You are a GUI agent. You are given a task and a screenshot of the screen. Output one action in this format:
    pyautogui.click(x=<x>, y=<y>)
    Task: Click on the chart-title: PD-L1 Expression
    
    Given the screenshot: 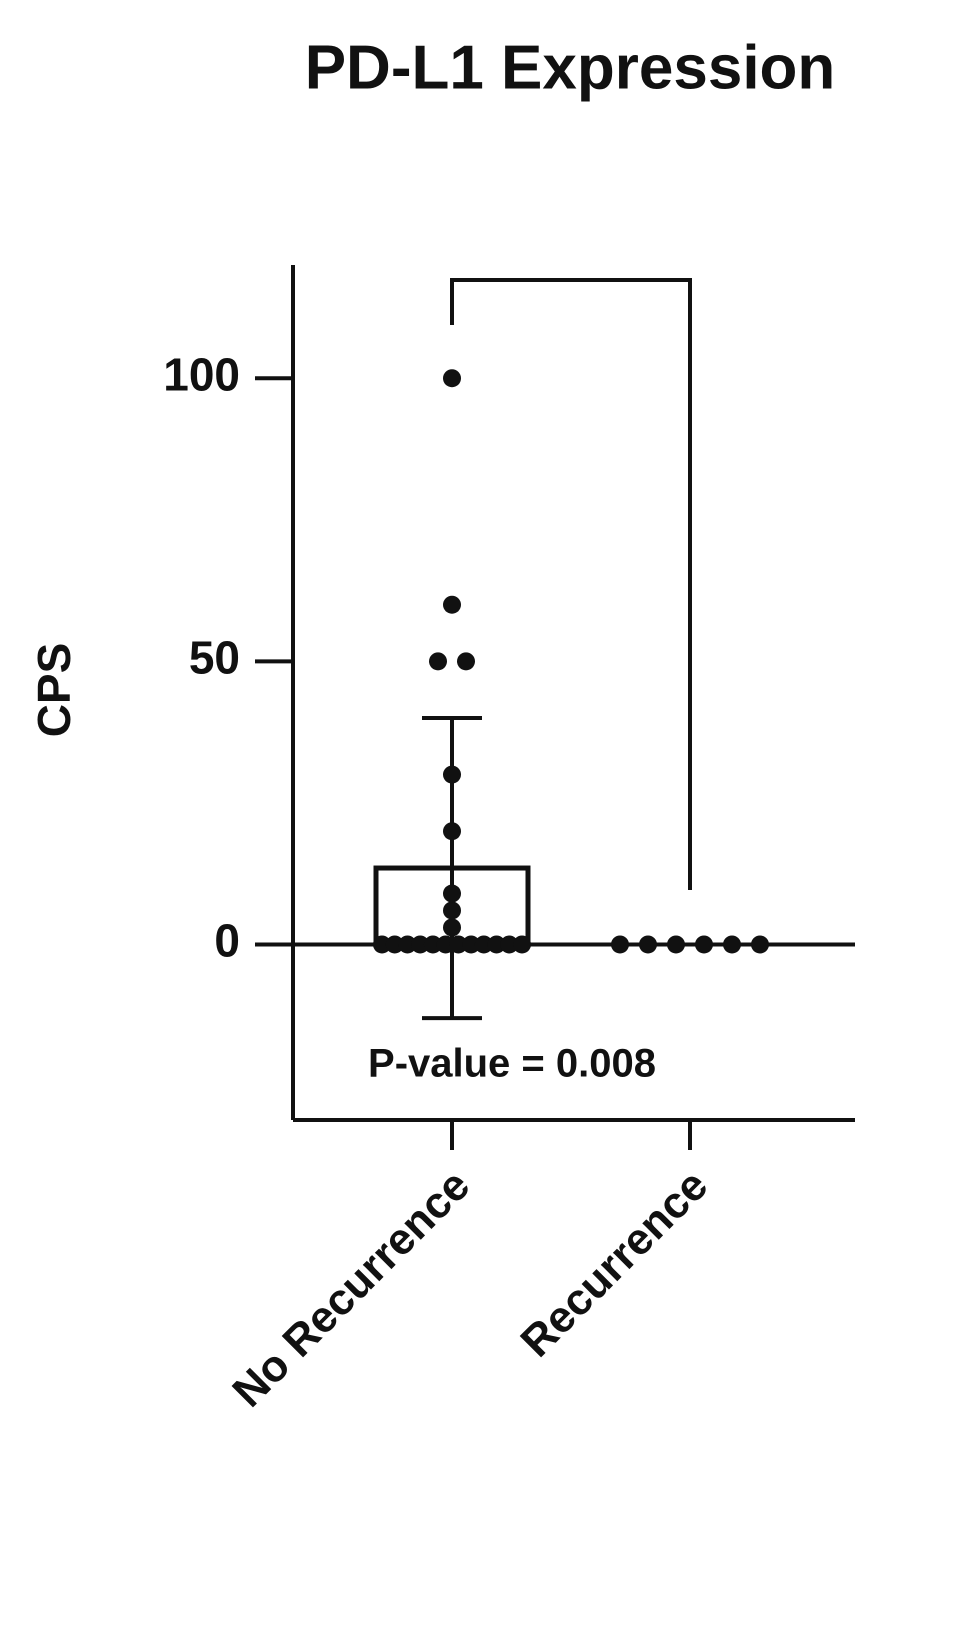 What is the action you would take?
    pyautogui.click(x=570, y=67)
    